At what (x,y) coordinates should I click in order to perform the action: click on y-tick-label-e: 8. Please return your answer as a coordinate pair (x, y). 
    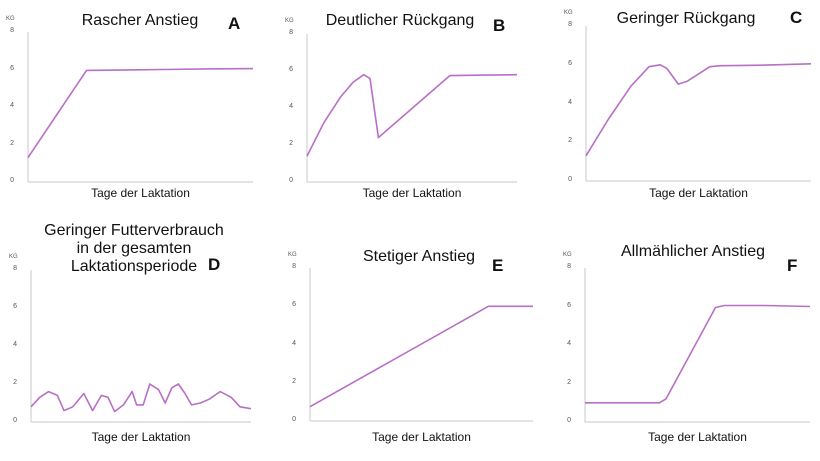
    Looking at the image, I should click on (294, 266).